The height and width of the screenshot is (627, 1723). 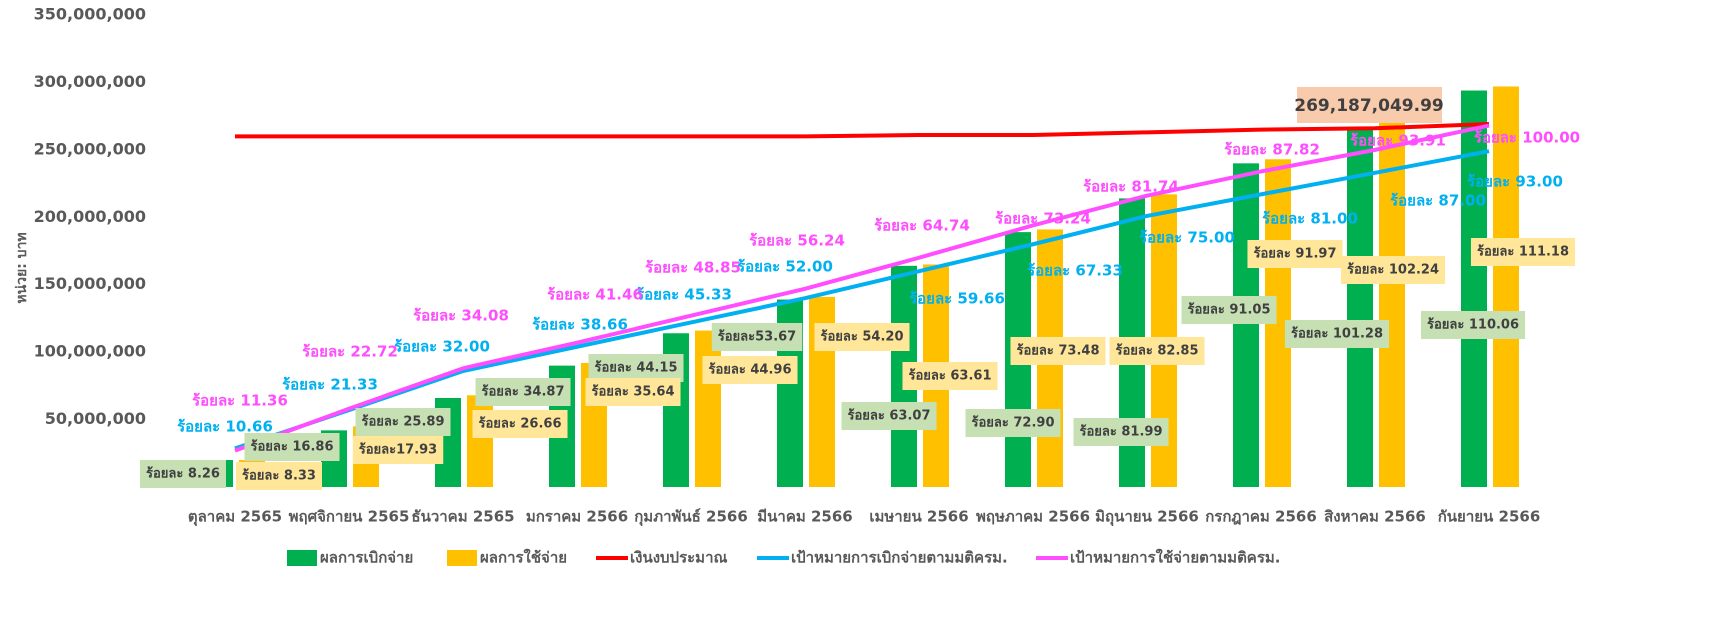 What do you see at coordinates (90, 14) in the screenshot?
I see `y-tick-label: 350,000,000` at bounding box center [90, 14].